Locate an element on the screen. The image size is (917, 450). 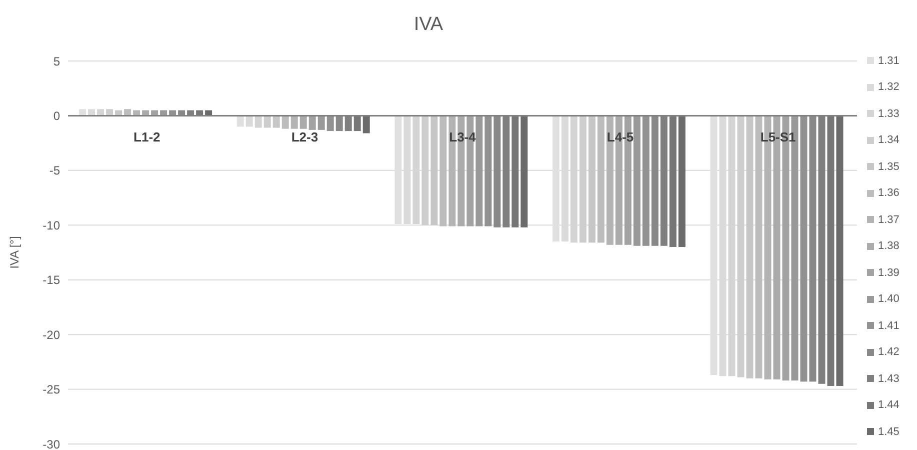
y-tick-label: -20 is located at coordinates (51, 335).